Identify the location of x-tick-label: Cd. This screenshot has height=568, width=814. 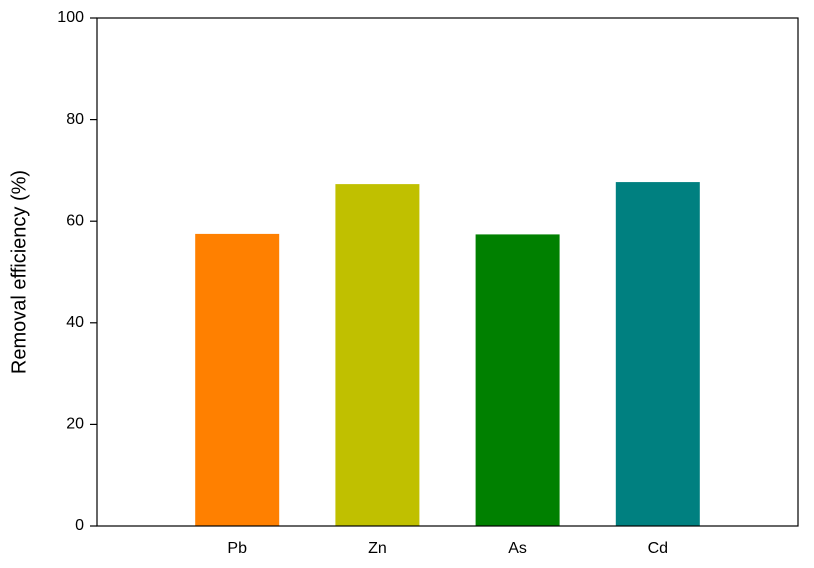
(658, 548).